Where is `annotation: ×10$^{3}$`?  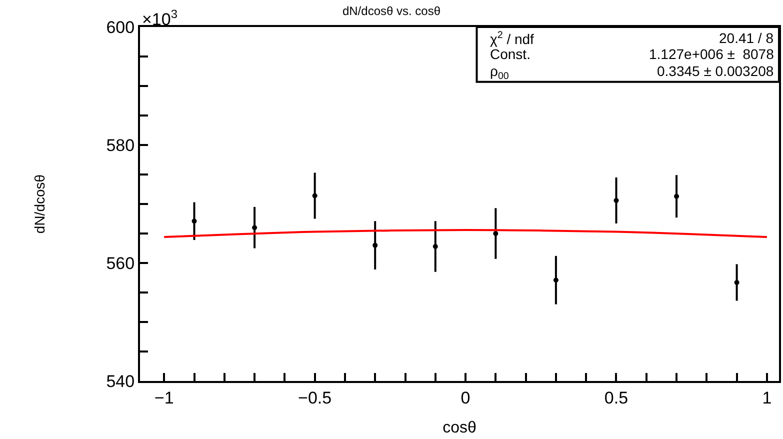
annotation: ×10$^{3}$ is located at coordinates (160, 18).